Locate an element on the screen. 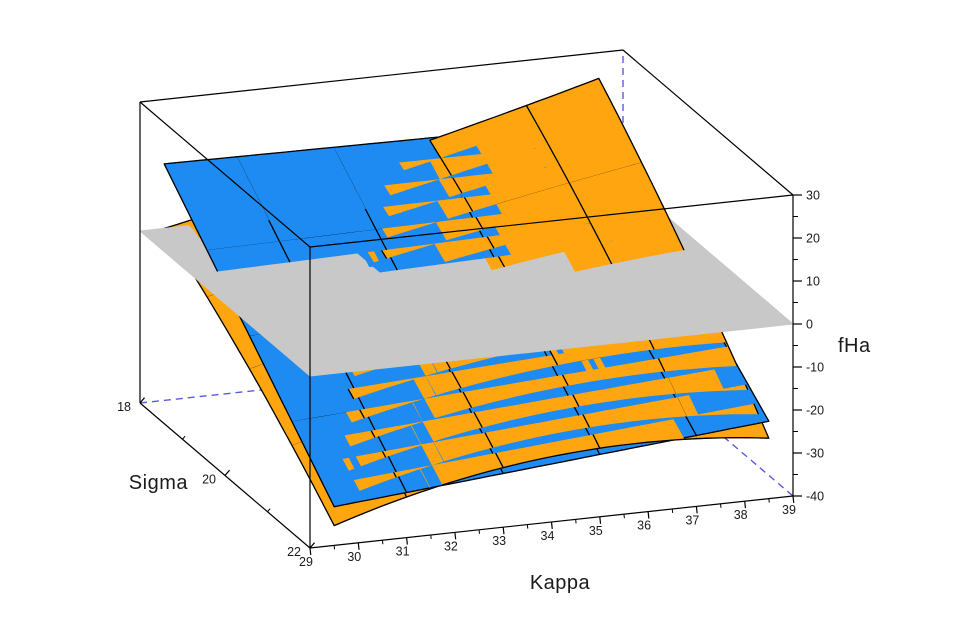 The image size is (960, 640). kappa-tick-31: 31 is located at coordinates (403, 552).